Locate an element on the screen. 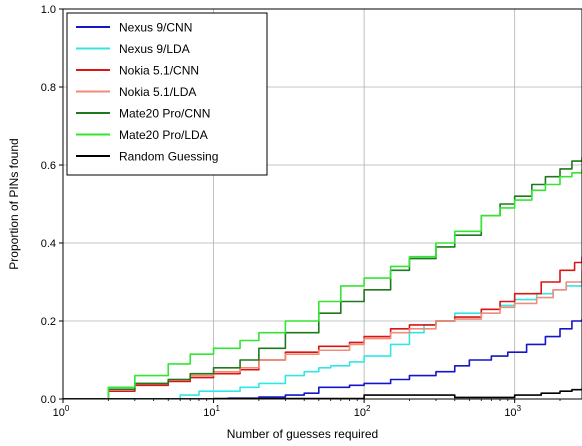 The width and height of the screenshot is (582, 446). x-tick-label: 10³ is located at coordinates (512, 411).